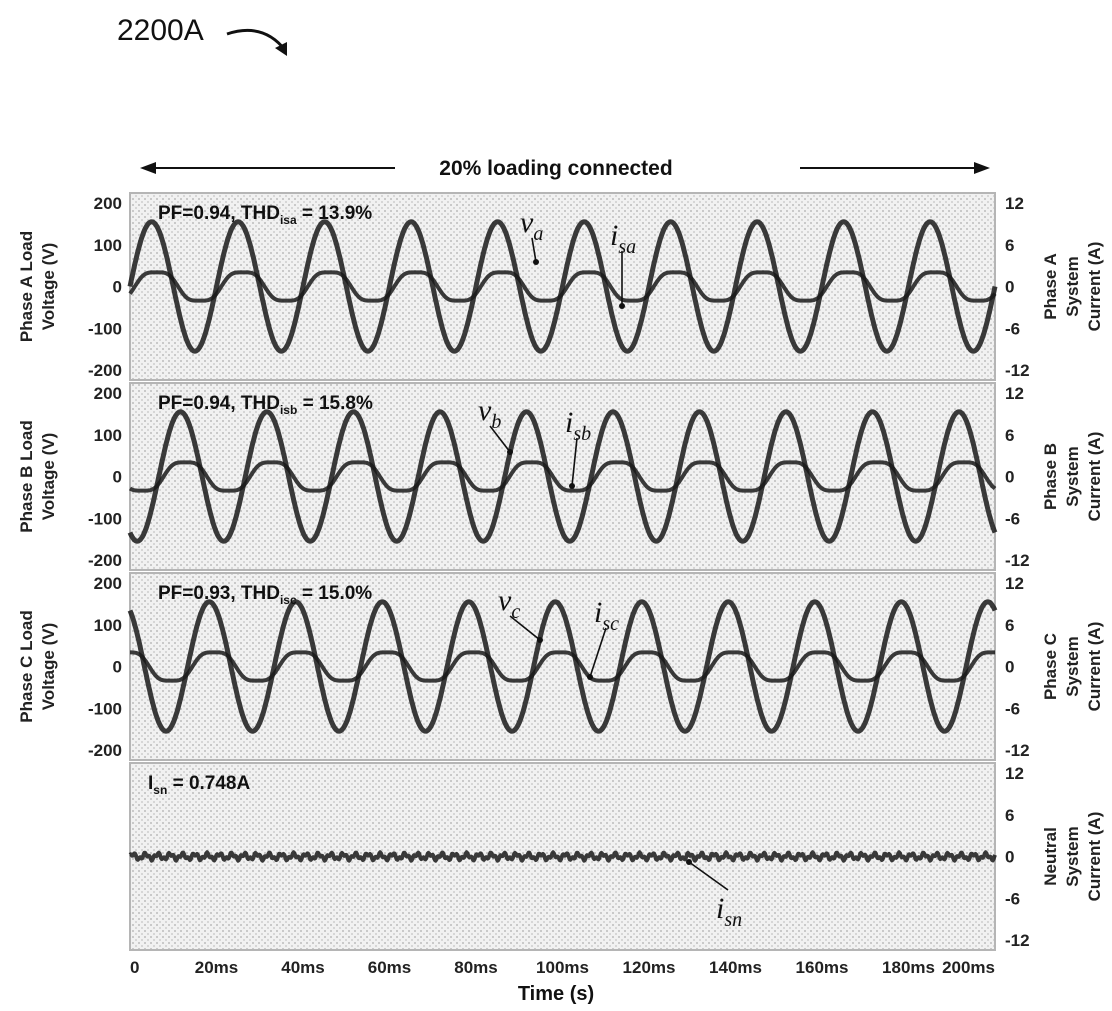 This screenshot has height=1011, width=1112. I want to click on series-va-pointer-tip-icon, so click(536, 262).